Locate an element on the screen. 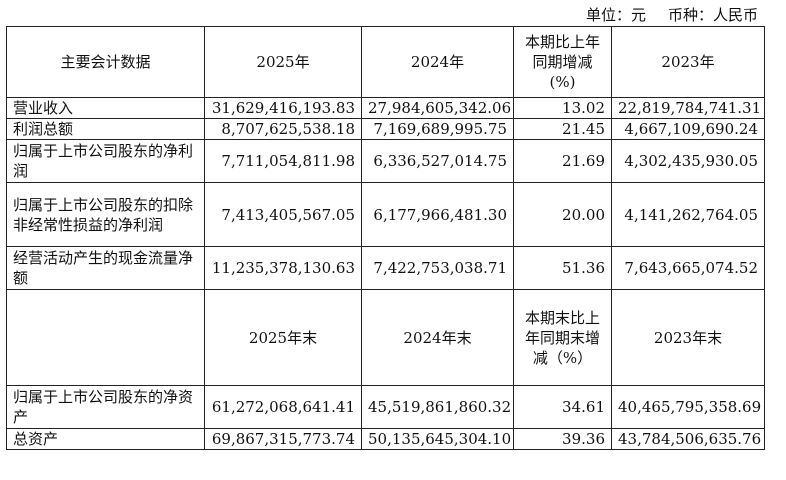  row-label: 归属于上市公司股东的净资产 is located at coordinates (105, 407).